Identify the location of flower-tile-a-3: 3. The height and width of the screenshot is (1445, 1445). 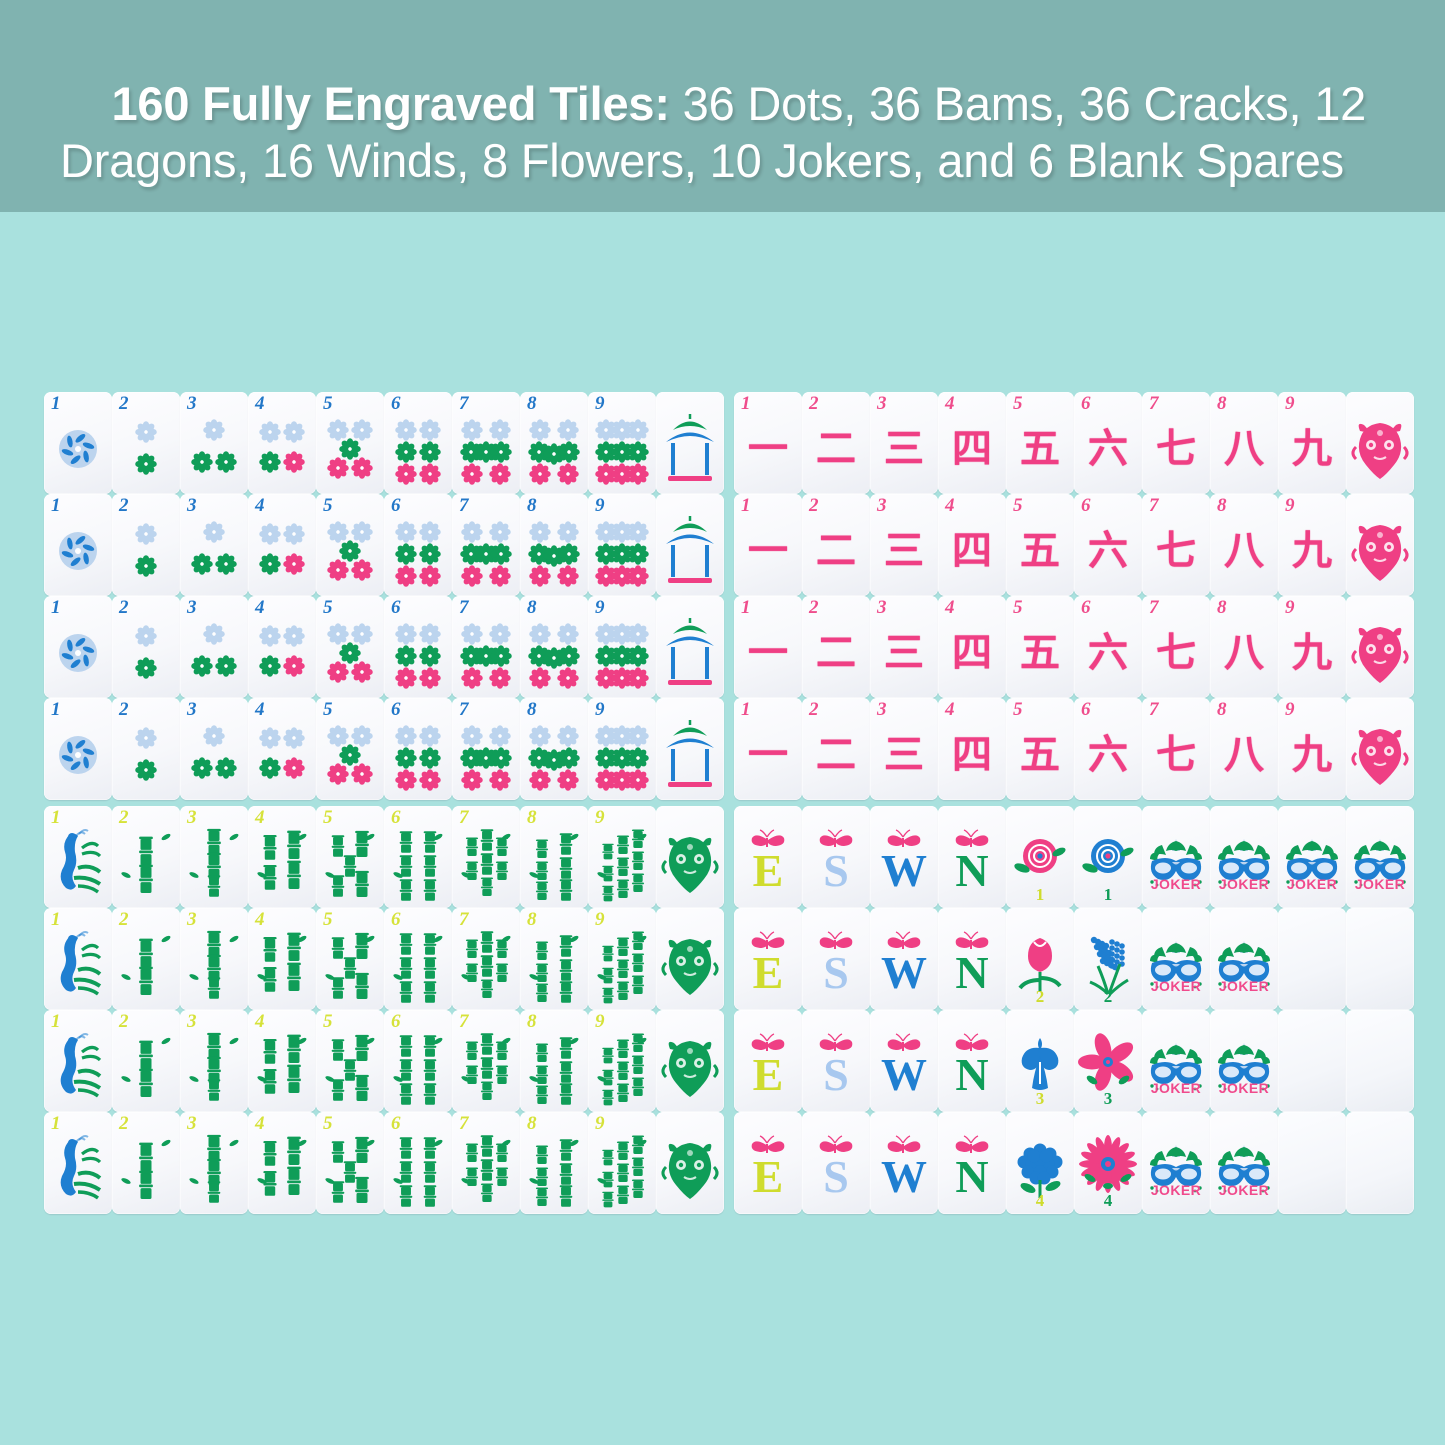
(1040, 1061).